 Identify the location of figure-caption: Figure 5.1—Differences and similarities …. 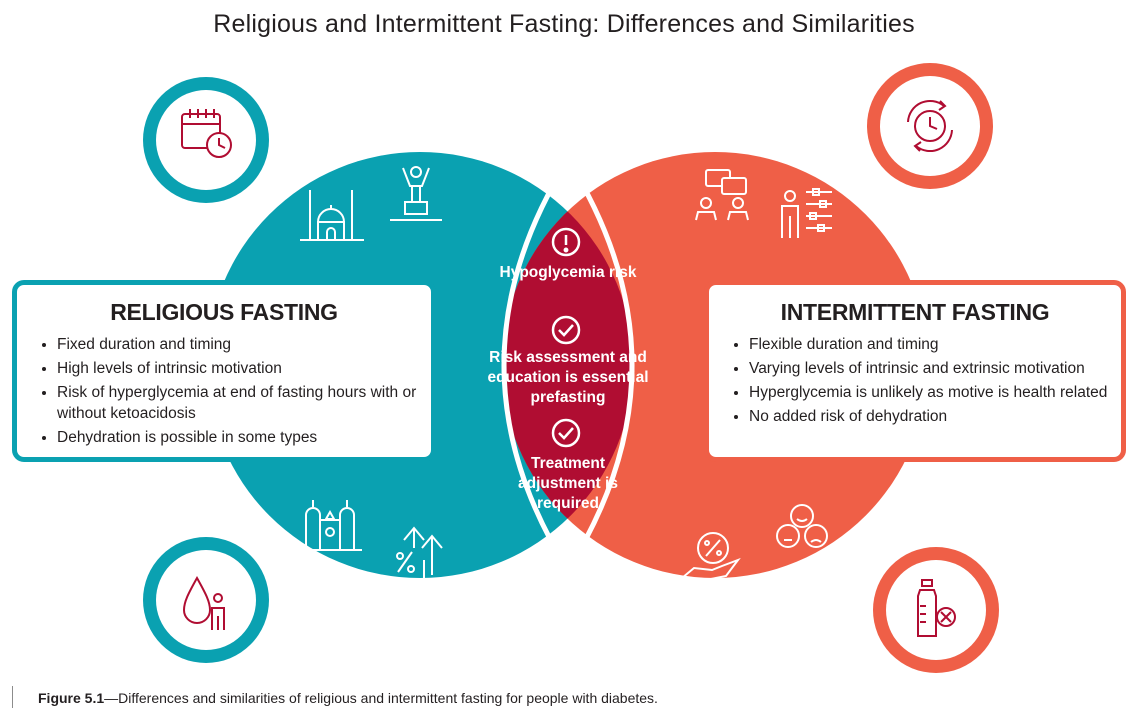
(348, 698).